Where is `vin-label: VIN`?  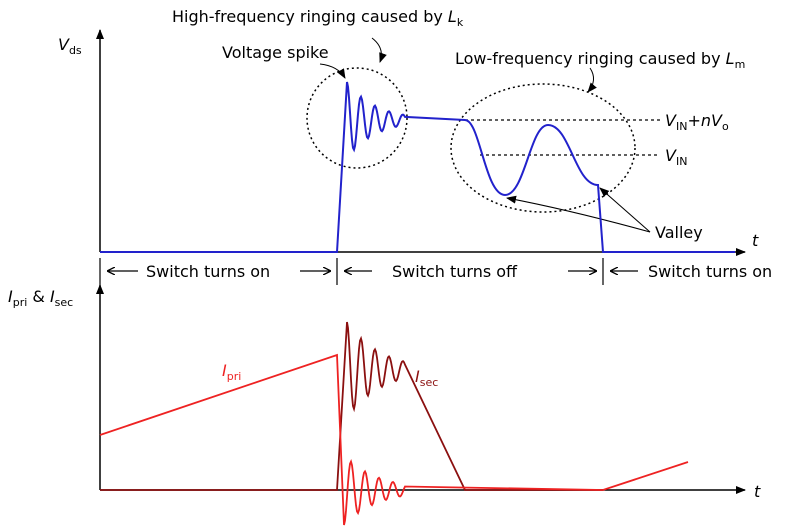 vin-label: VIN is located at coordinates (676, 157).